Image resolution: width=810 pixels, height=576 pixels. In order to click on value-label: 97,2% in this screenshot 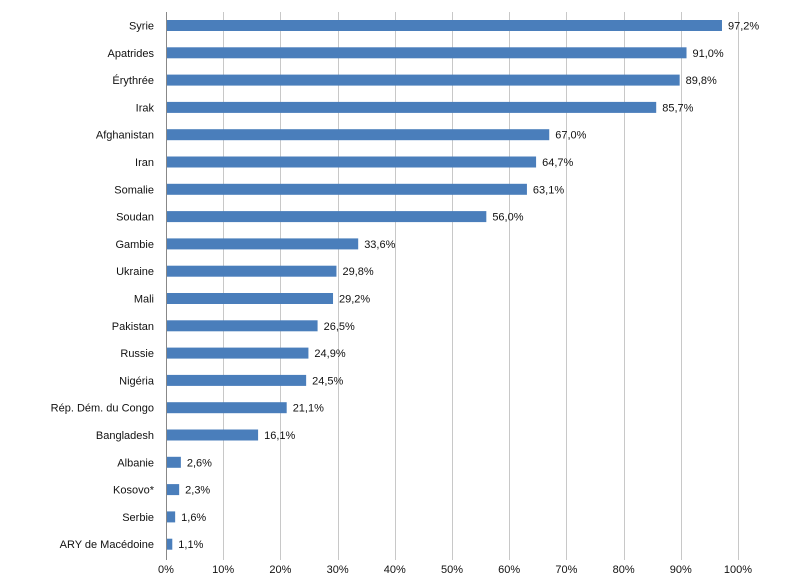, I will do `click(743, 27)`.